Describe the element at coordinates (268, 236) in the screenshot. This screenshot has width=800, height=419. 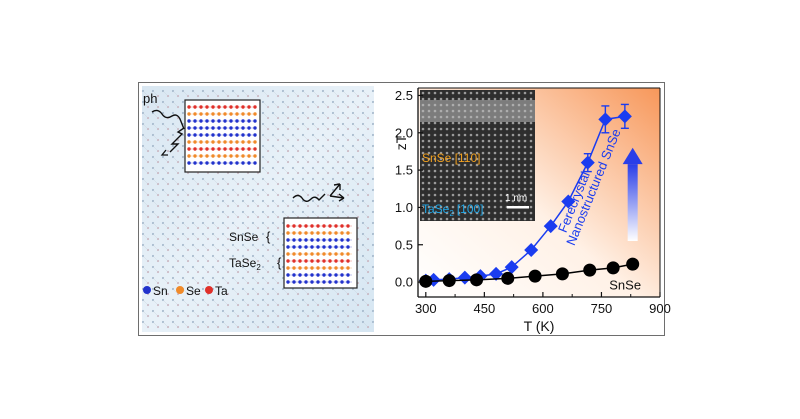
I see `snse-brace: {` at that location.